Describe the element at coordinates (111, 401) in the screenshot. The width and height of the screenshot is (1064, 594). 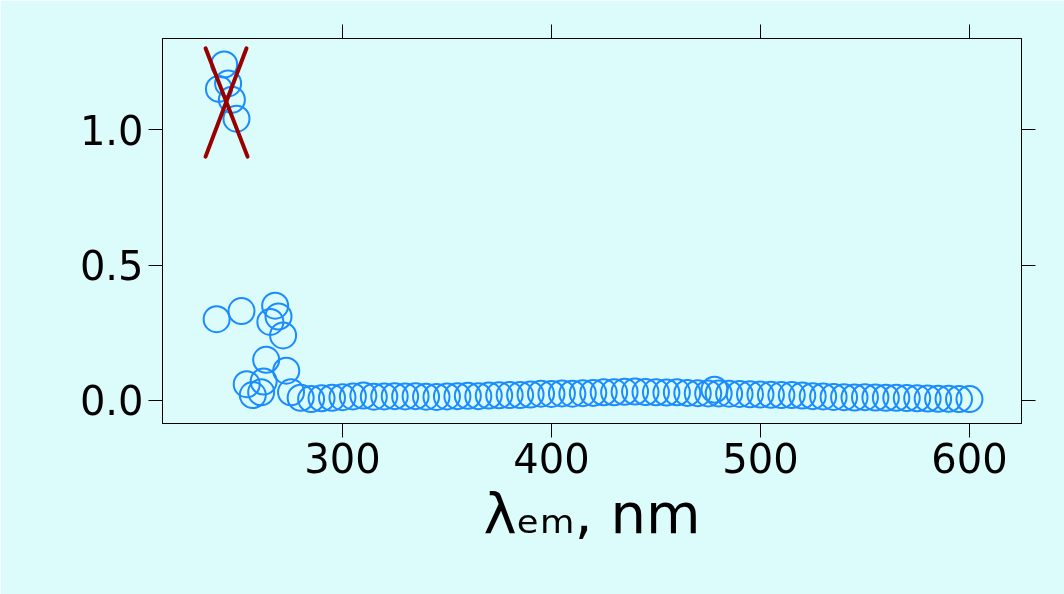
I see `y-tick-label: 0.0` at that location.